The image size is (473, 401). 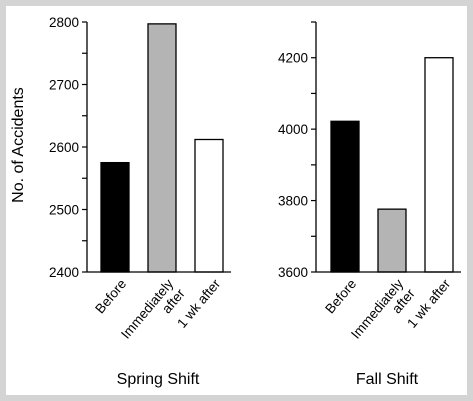 What do you see at coordinates (293, 272) in the screenshot?
I see `y-tick-label: 3600` at bounding box center [293, 272].